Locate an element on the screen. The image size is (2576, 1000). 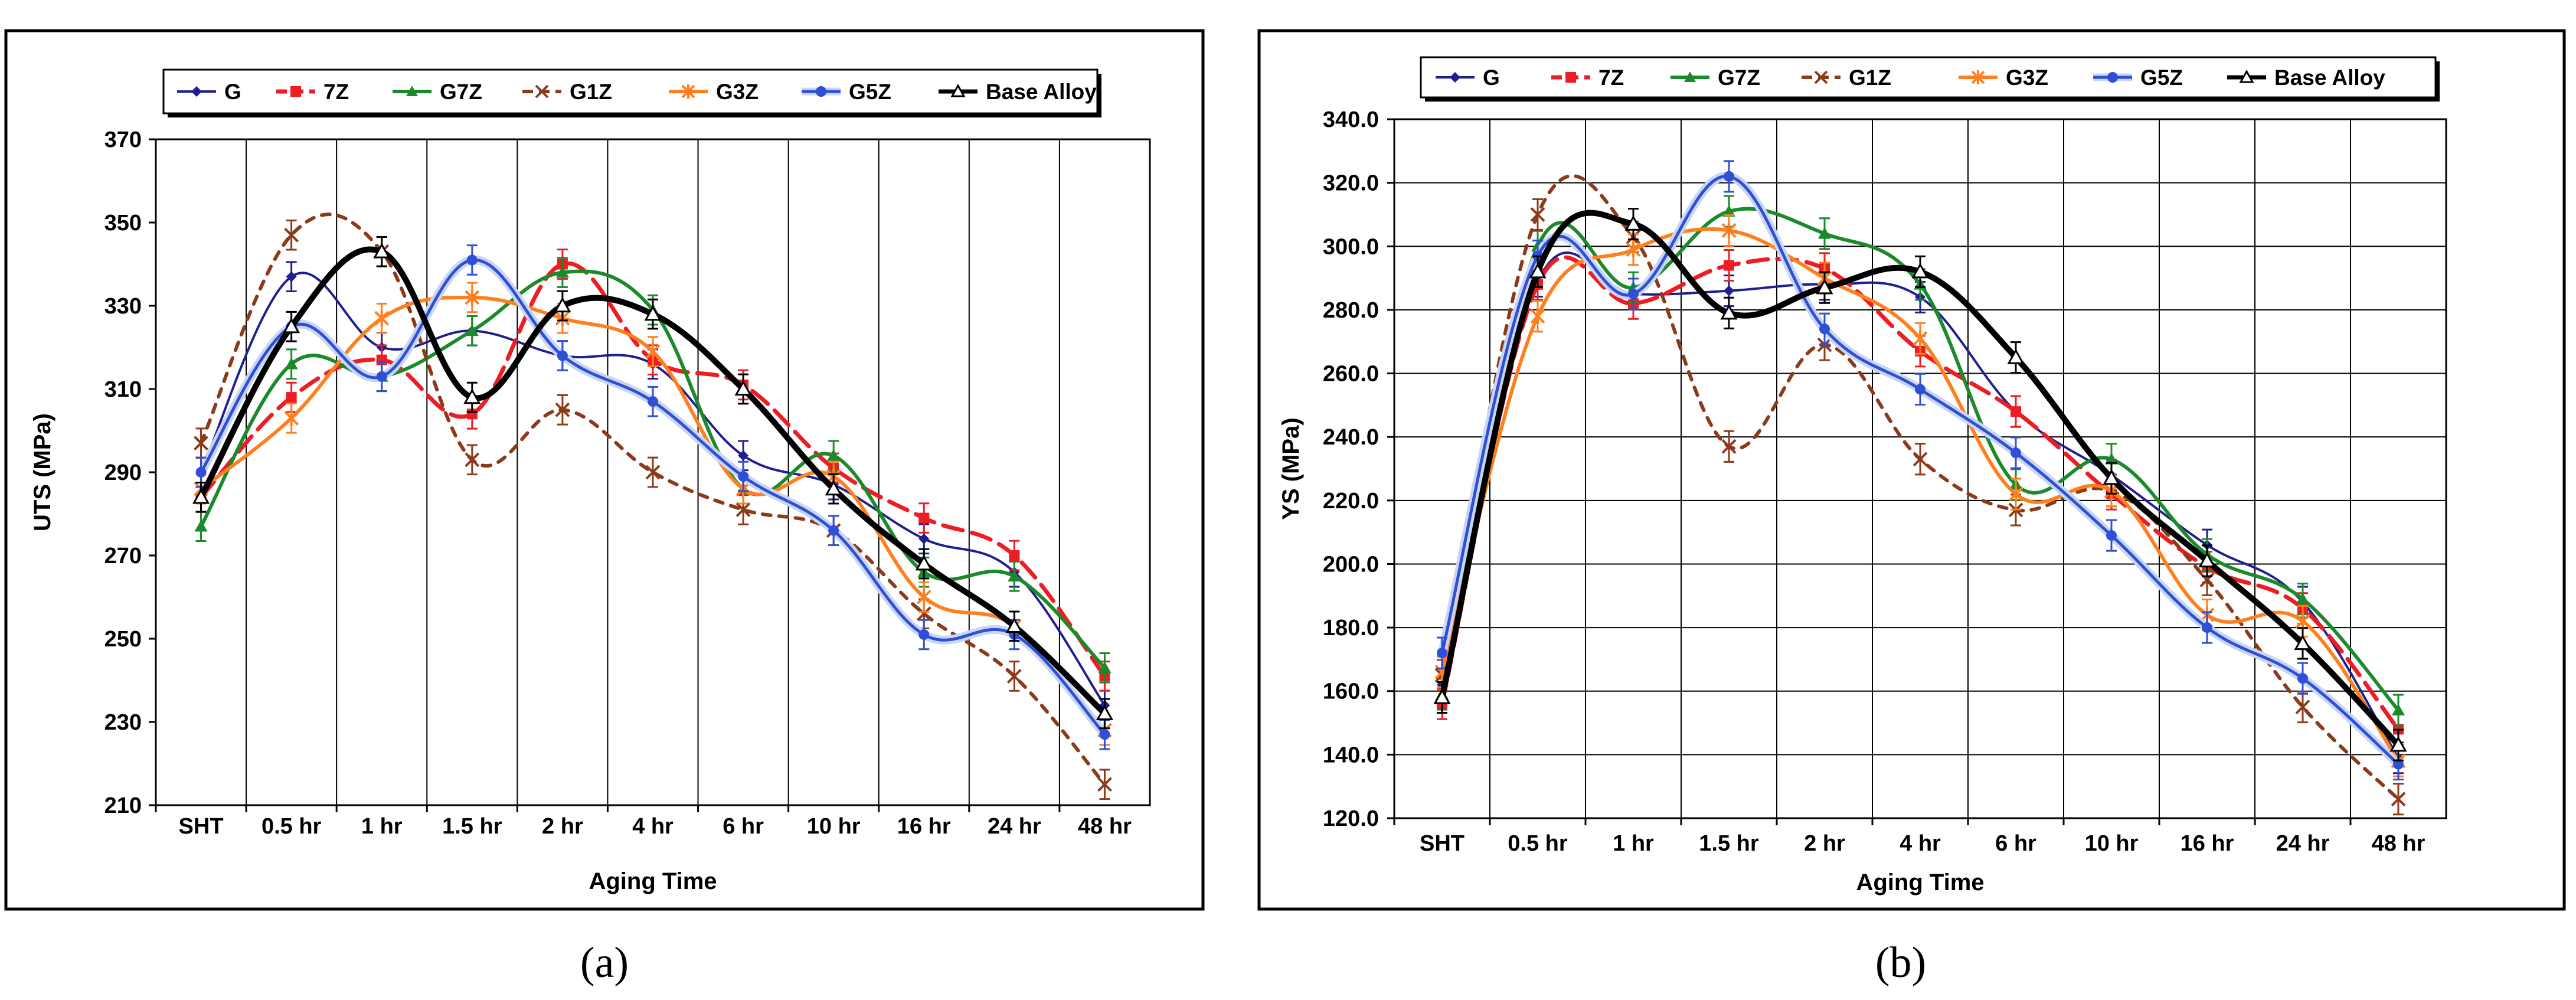
panel-a-legend-g7z-marker is located at coordinates (412, 91).